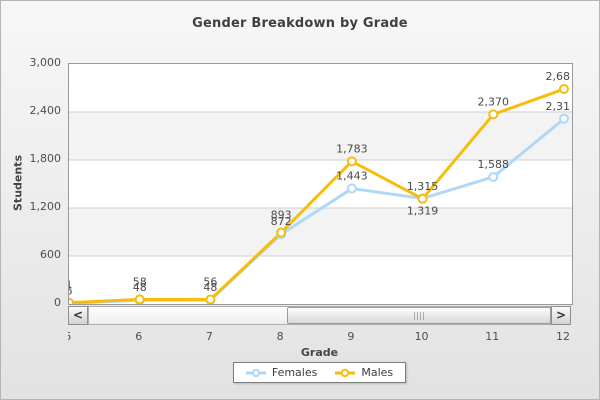 The width and height of the screenshot is (600, 400). I want to click on y-tick-label: 1,800, so click(45, 158).